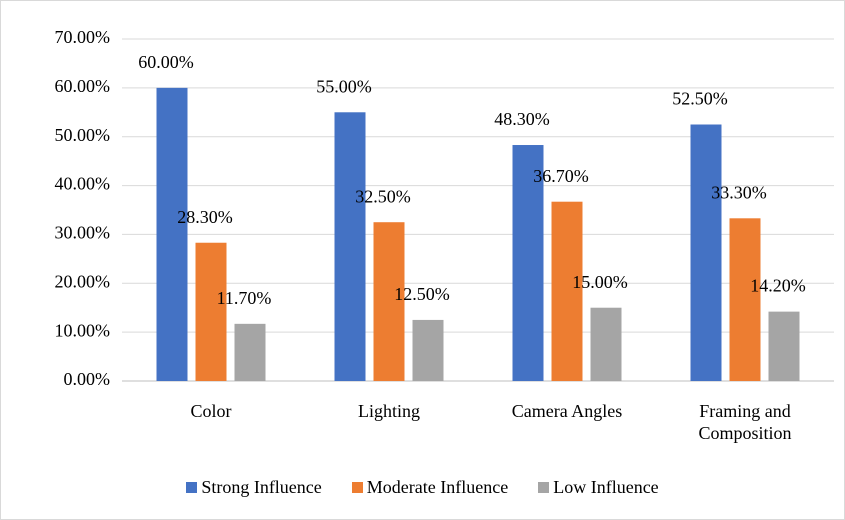 The height and width of the screenshot is (520, 845). What do you see at coordinates (778, 286) in the screenshot?
I see `data-label: 14.20%` at bounding box center [778, 286].